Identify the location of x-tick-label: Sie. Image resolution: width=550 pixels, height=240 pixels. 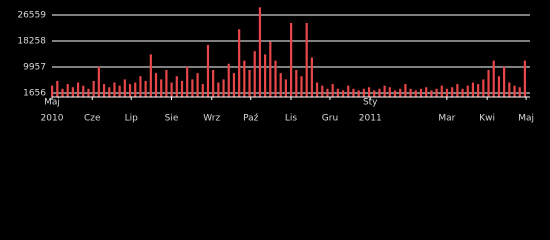
(172, 119).